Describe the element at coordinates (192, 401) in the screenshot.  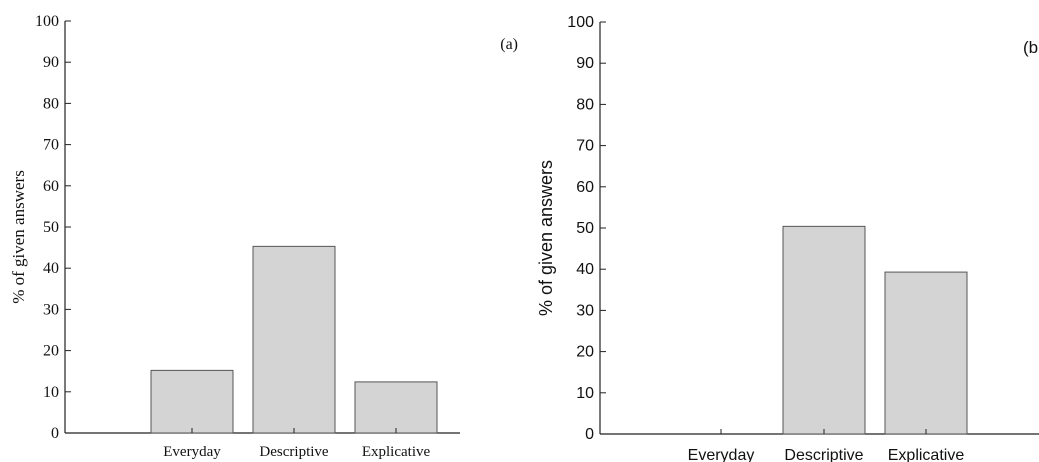
I see `bar-everyday` at that location.